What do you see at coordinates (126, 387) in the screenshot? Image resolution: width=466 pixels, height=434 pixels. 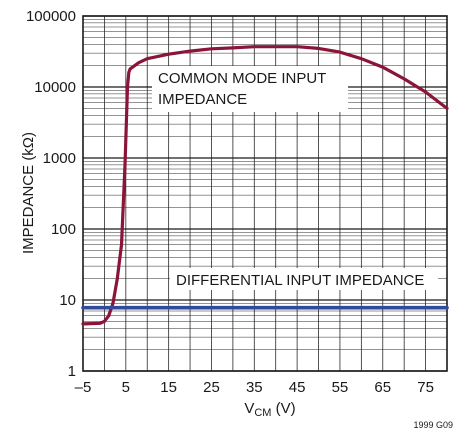 I see `x-tick-label: 5` at bounding box center [126, 387].